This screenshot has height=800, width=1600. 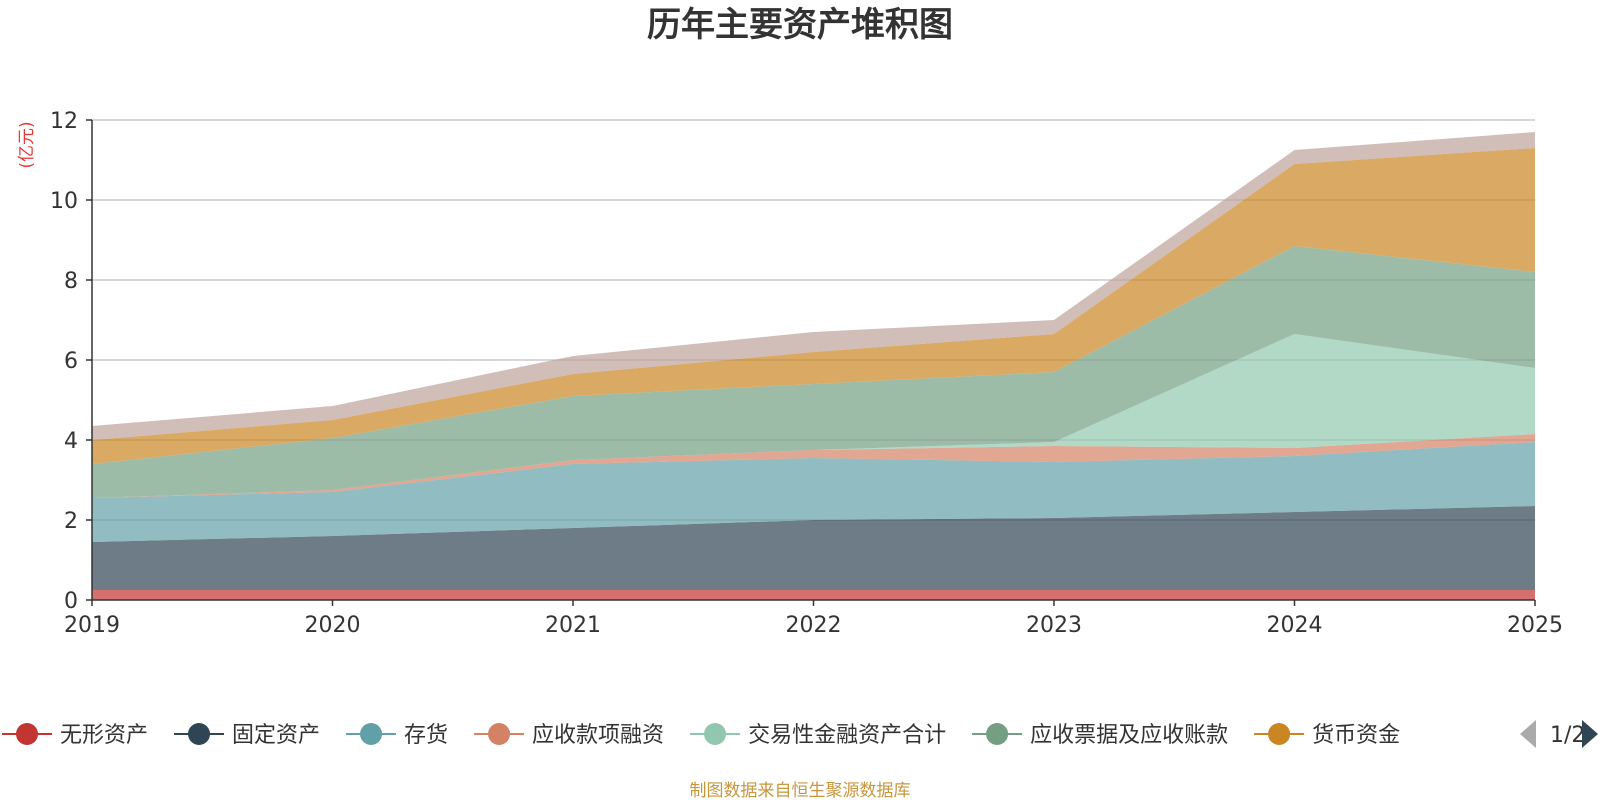 What do you see at coordinates (71, 601) in the screenshot?
I see `y-tick-label: 0` at bounding box center [71, 601].